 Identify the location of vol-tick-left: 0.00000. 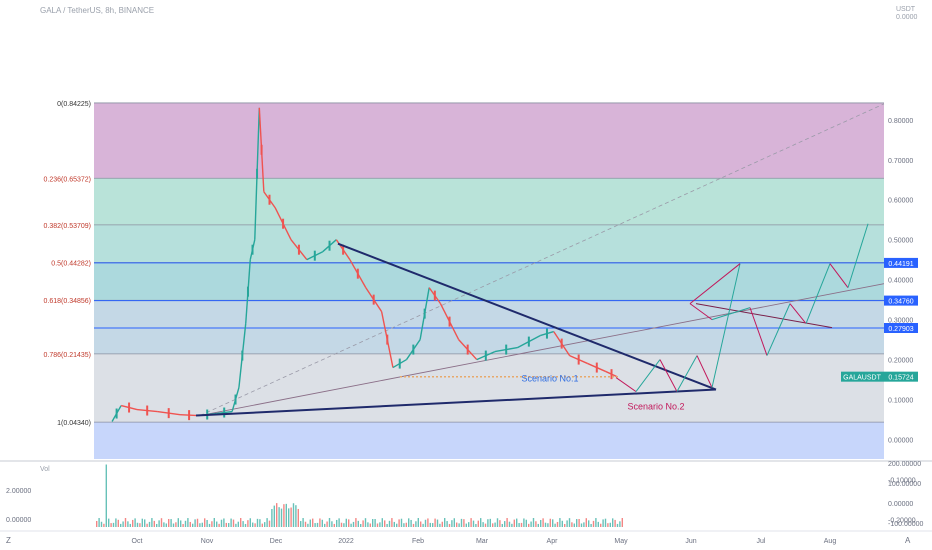
(18, 520).